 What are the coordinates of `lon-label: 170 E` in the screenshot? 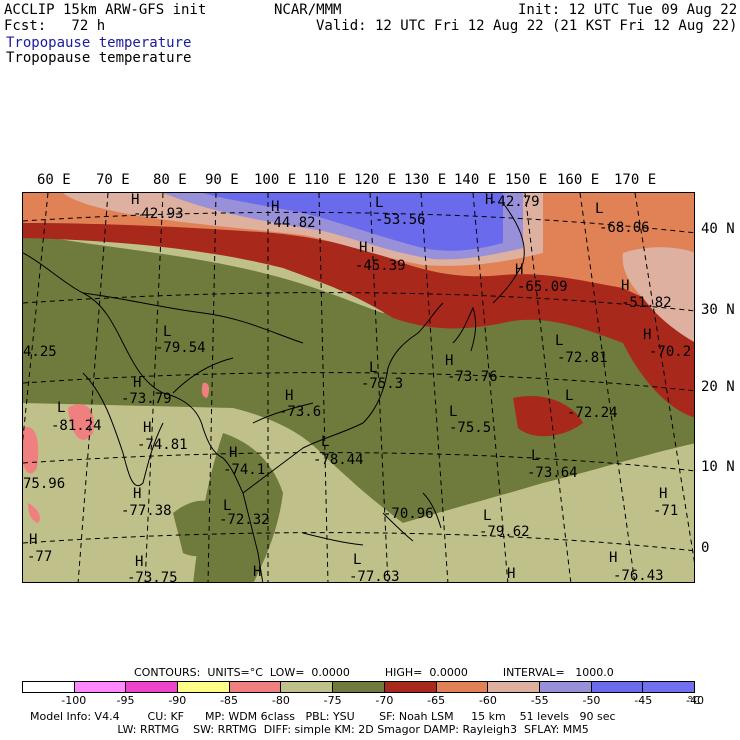 It's located at (635, 180).